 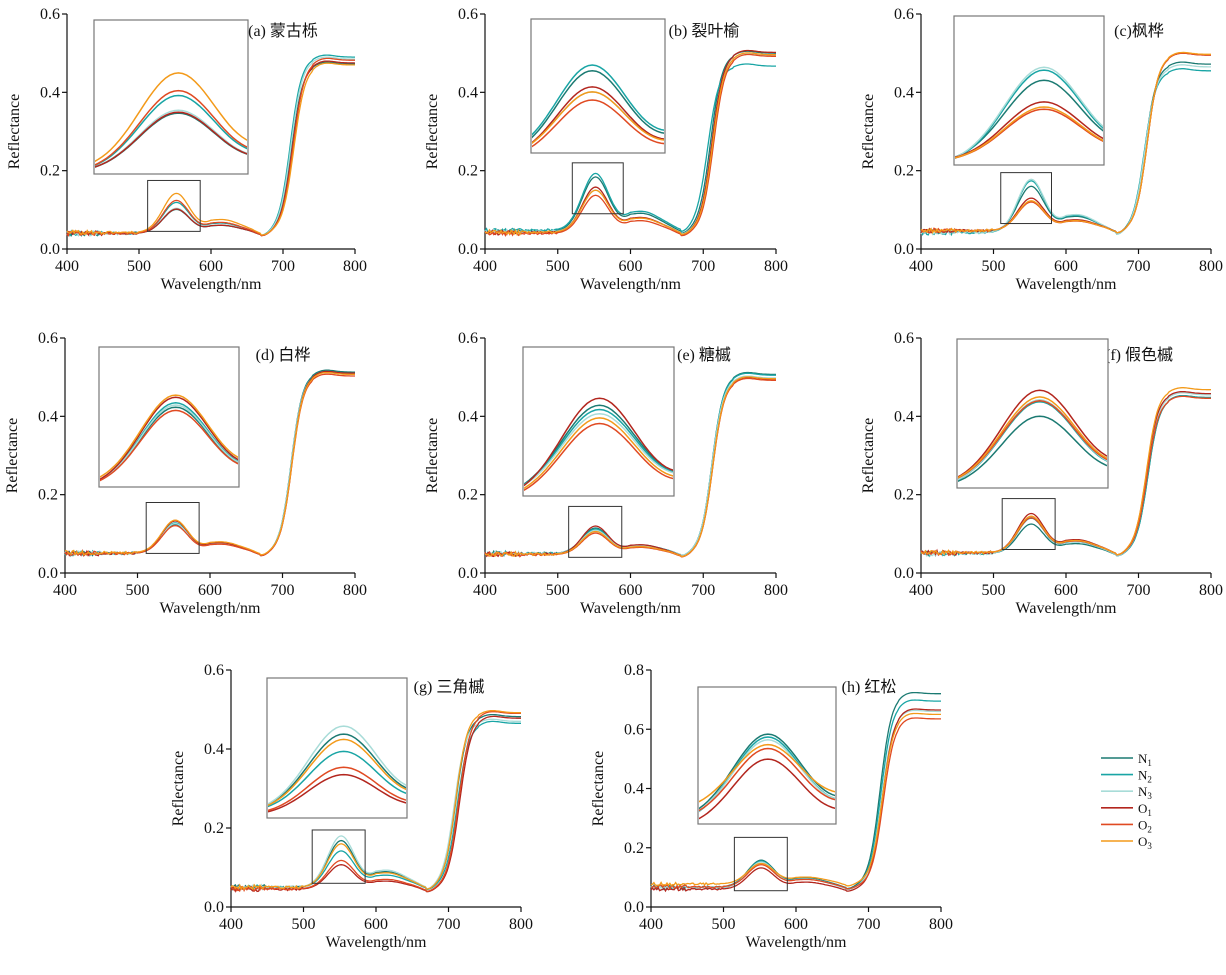 I want to click on legend-label-N3: N3, so click(x=1145, y=792).